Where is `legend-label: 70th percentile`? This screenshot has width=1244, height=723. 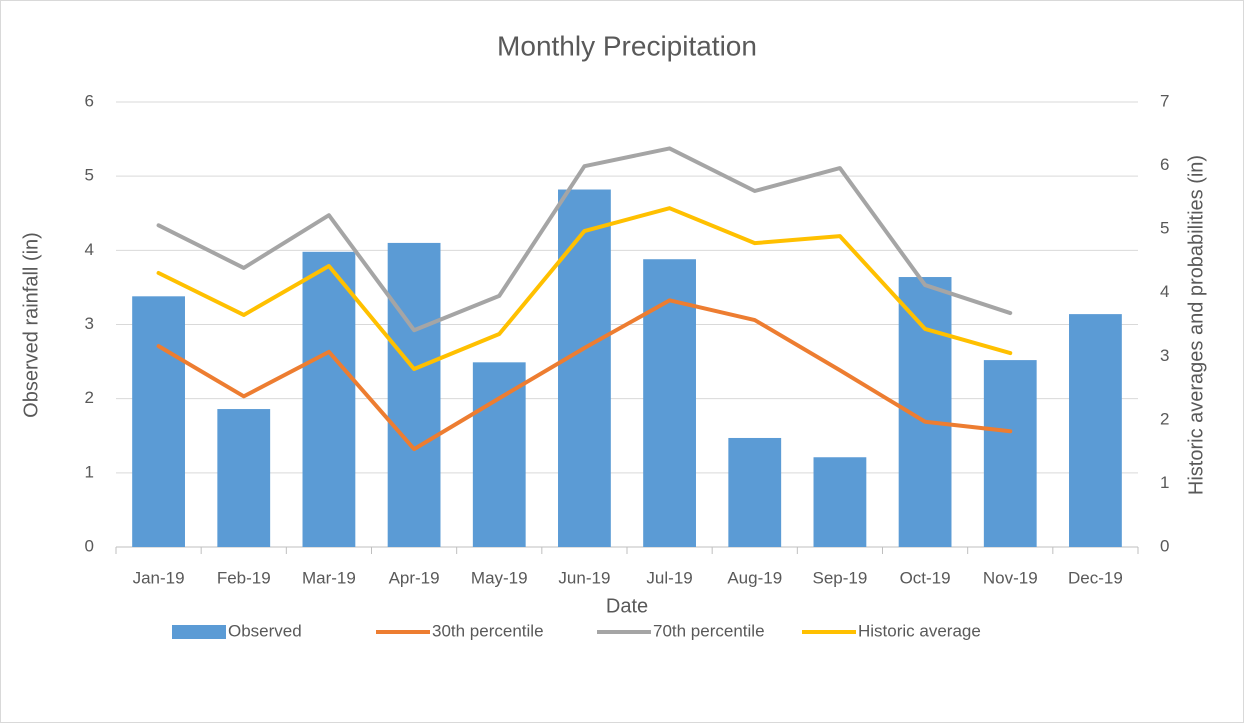
legend-label: 70th percentile is located at coordinates (709, 630).